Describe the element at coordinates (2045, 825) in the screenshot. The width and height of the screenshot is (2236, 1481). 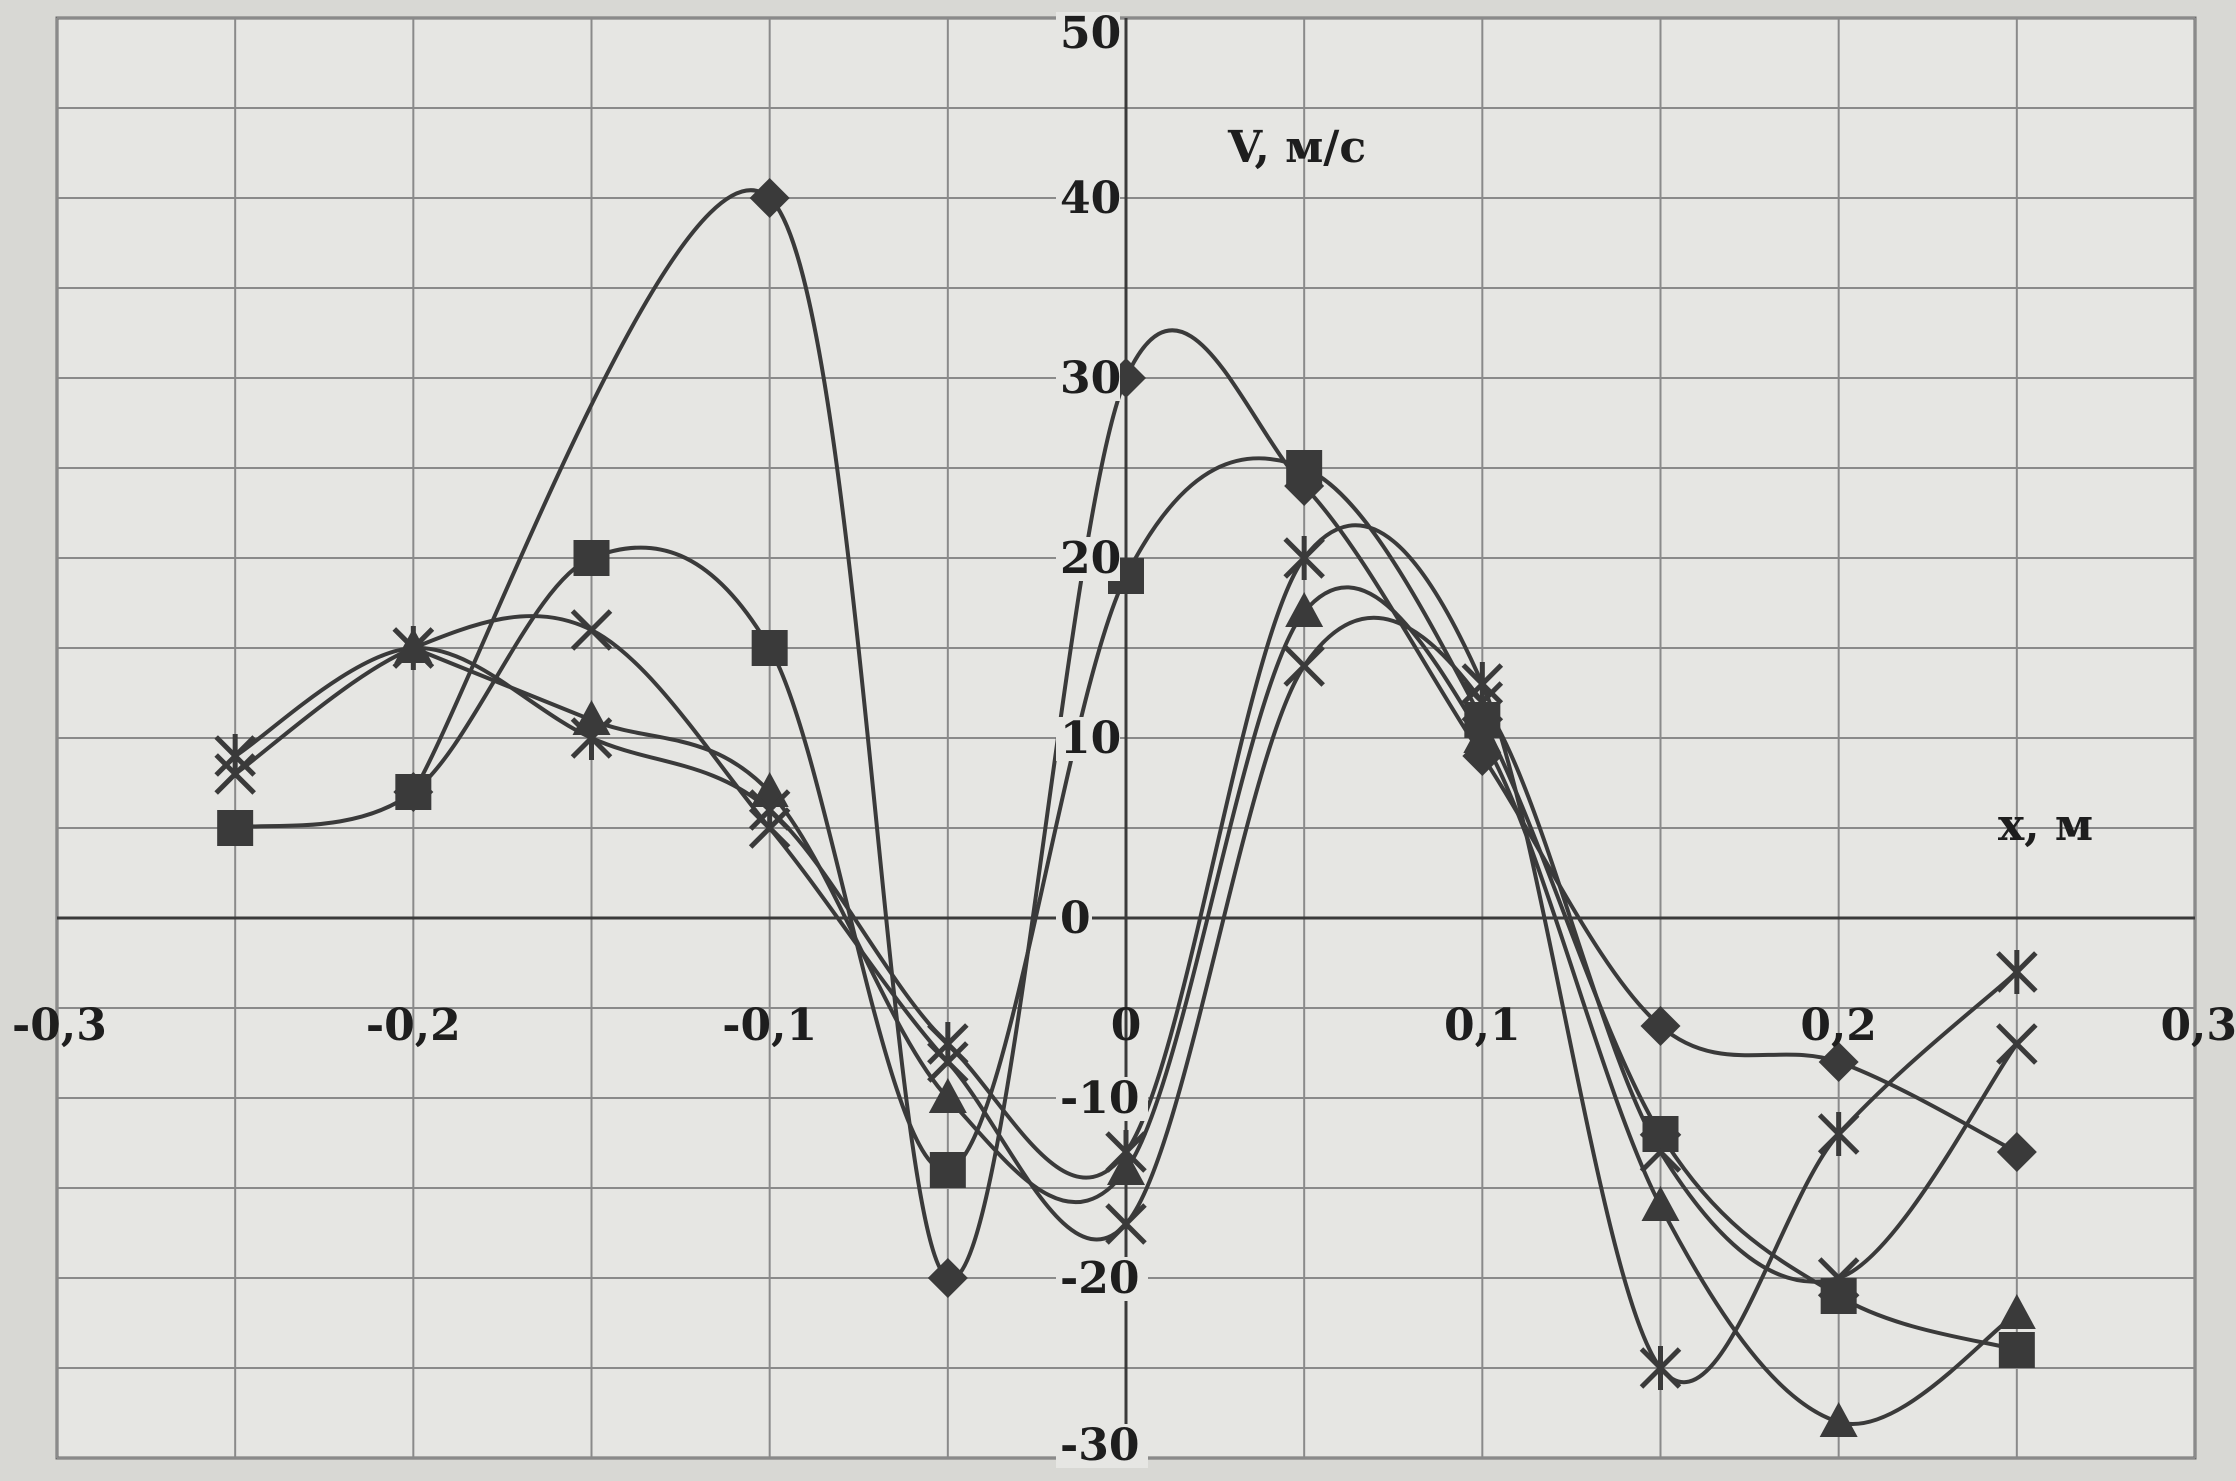
I see `x-axis-title: x, м` at that location.